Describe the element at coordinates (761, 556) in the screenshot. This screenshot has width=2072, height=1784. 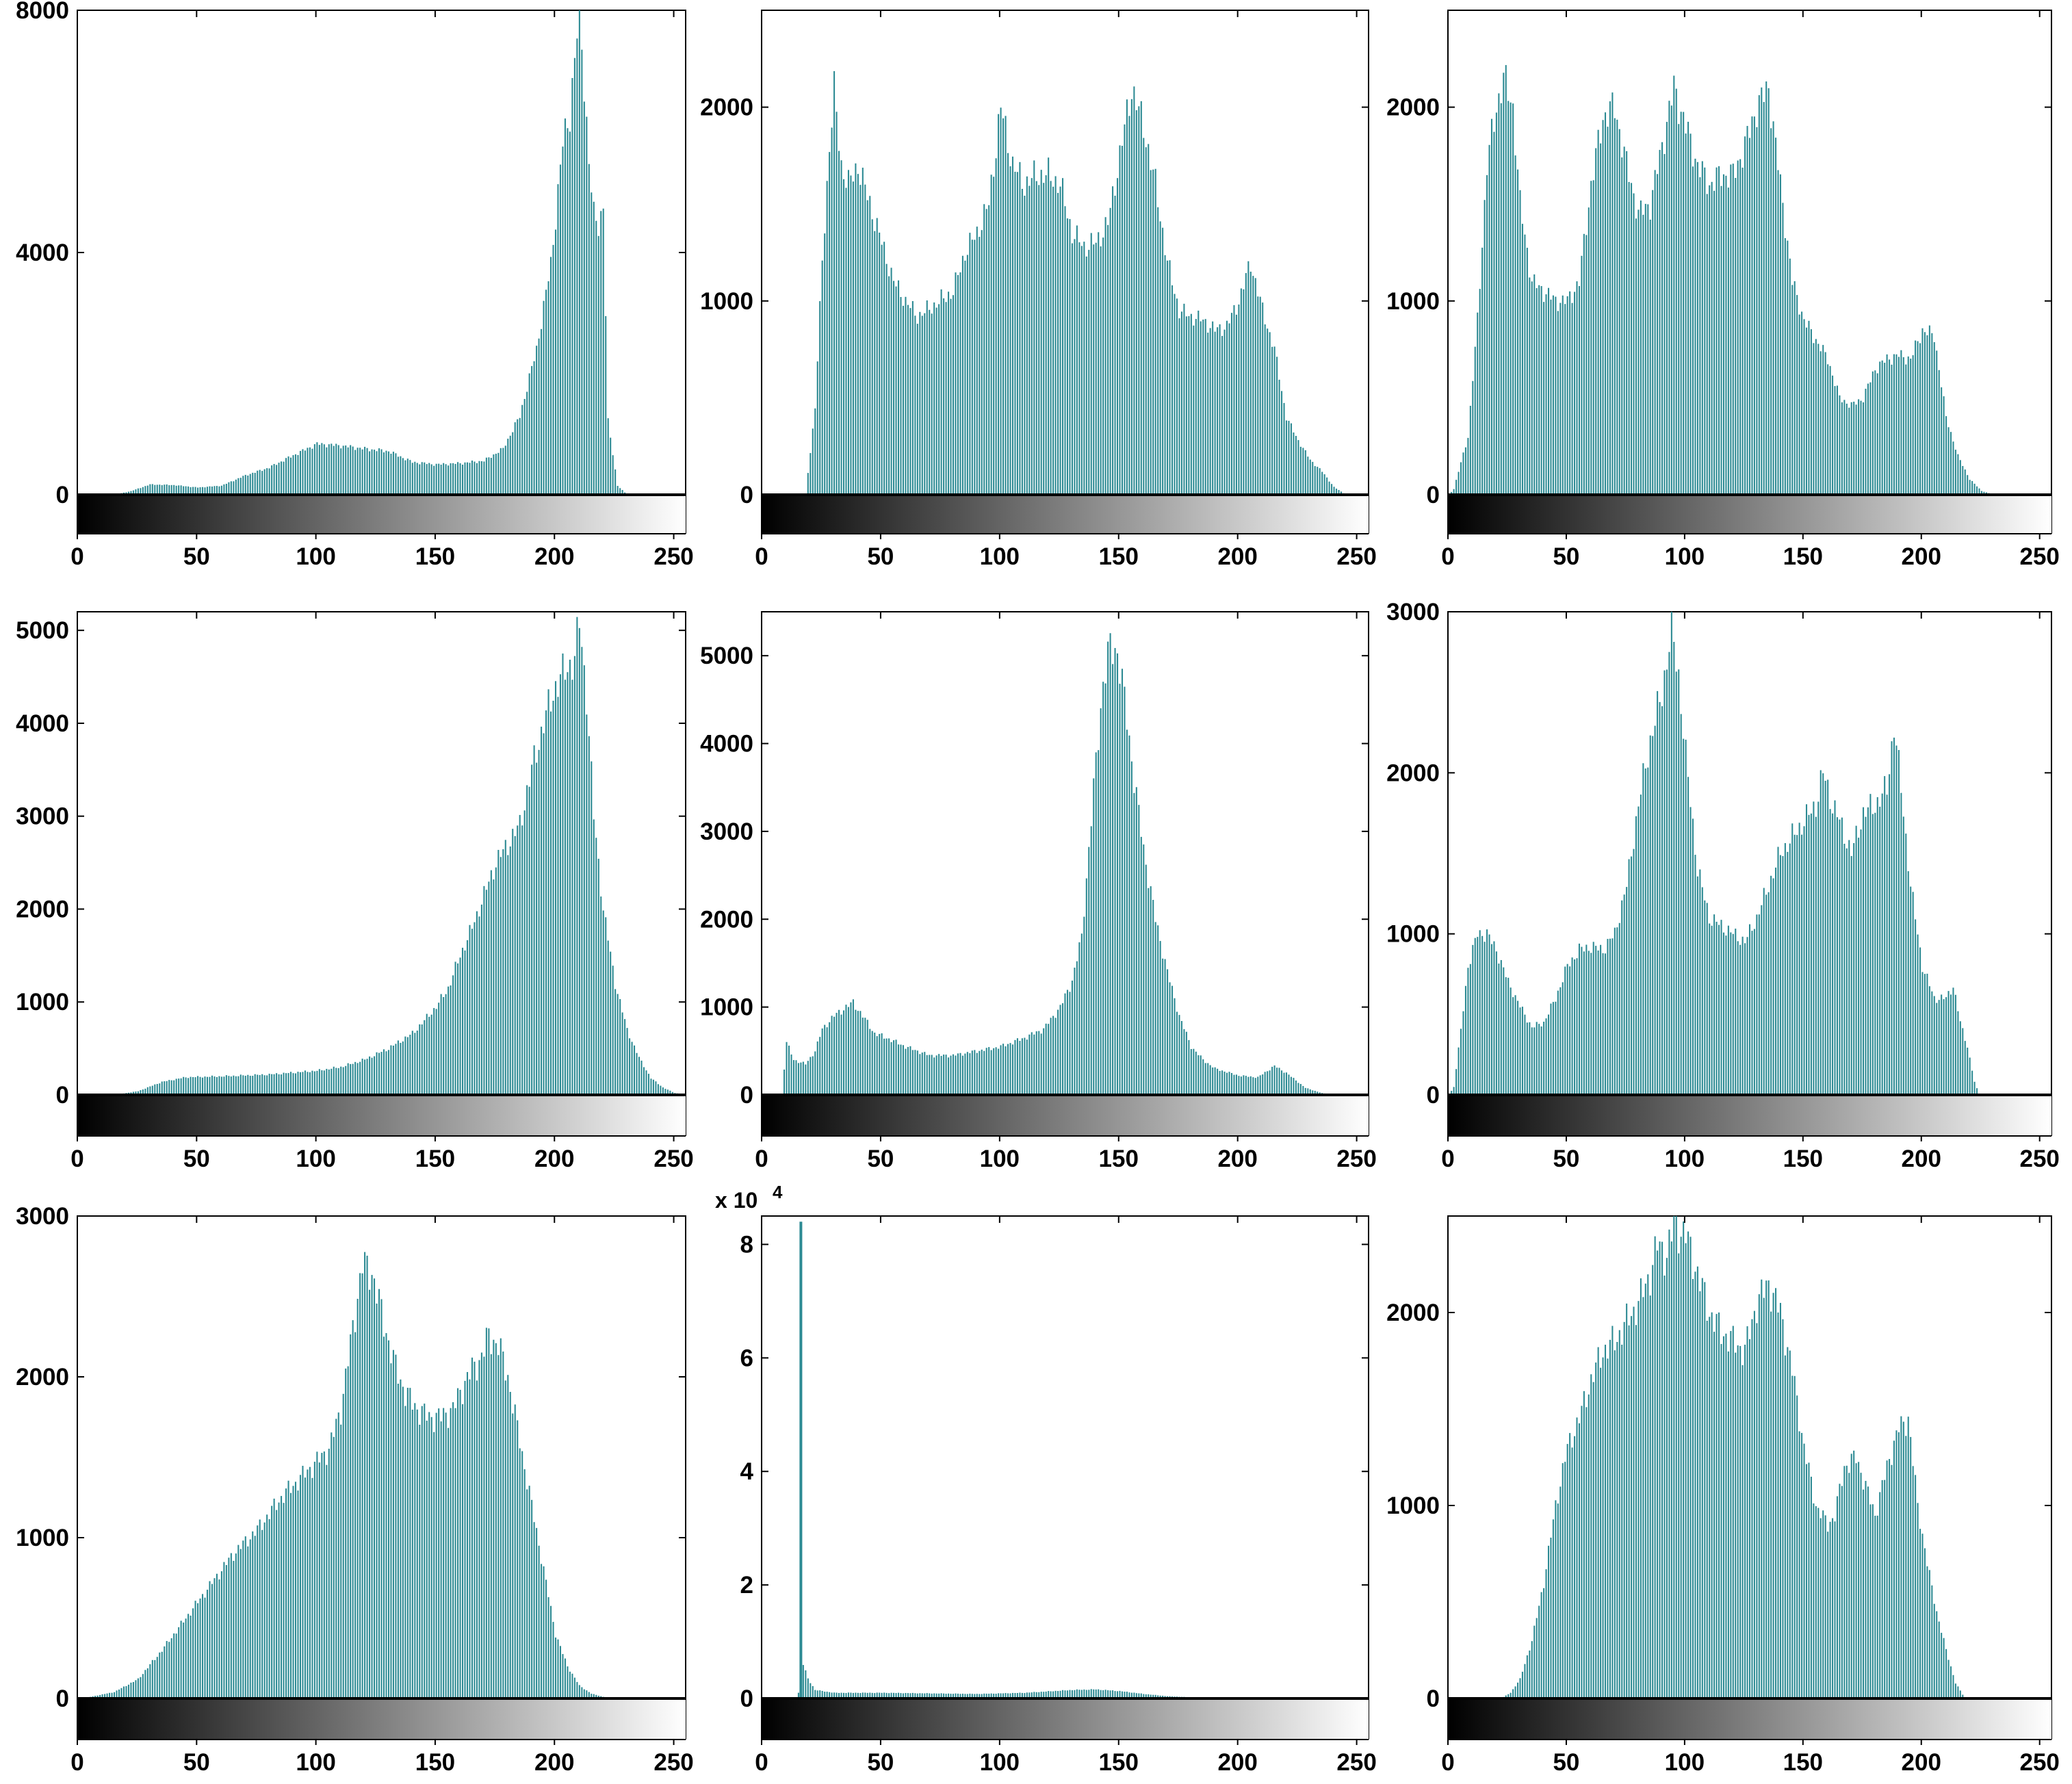
I see `x-tick-label: 0` at that location.